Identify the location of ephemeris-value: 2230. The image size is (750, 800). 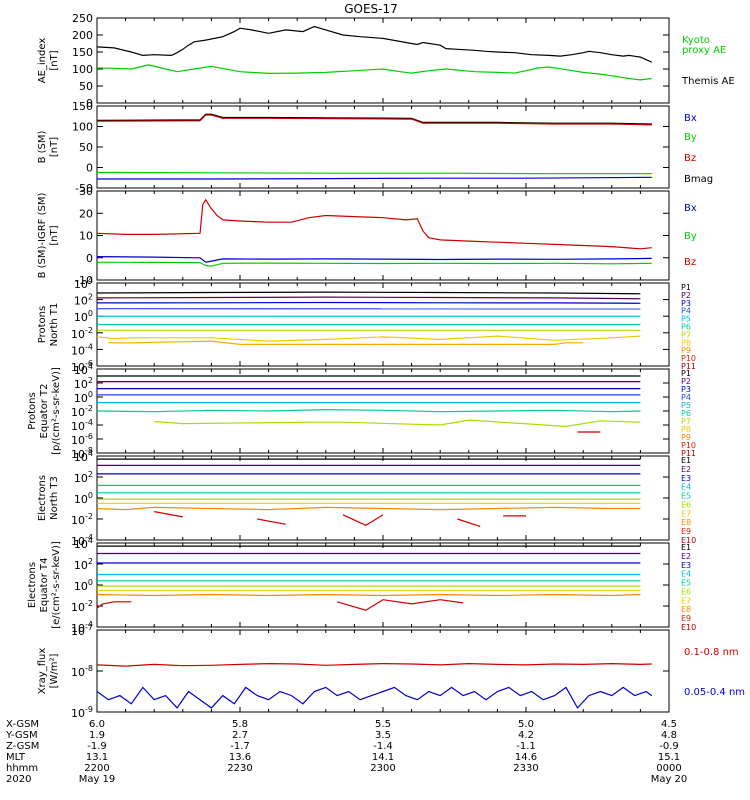
(239, 768).